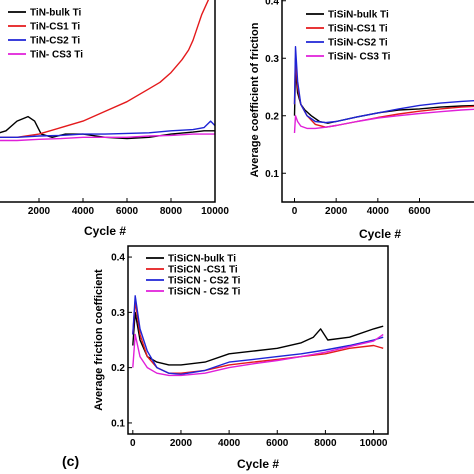  What do you see at coordinates (55, 27) in the screenshot?
I see `panel-a-legend-label: TiN-CS1 Ti` at bounding box center [55, 27].